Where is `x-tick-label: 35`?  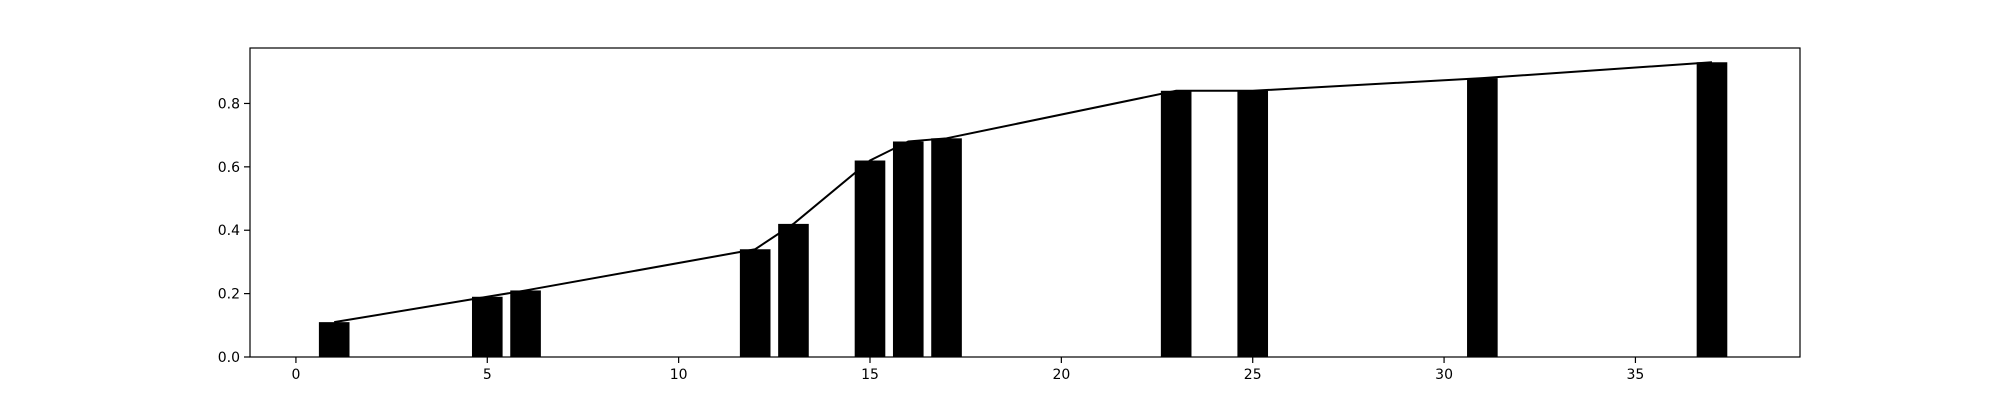
x-tick-label: 35 is located at coordinates (1636, 375).